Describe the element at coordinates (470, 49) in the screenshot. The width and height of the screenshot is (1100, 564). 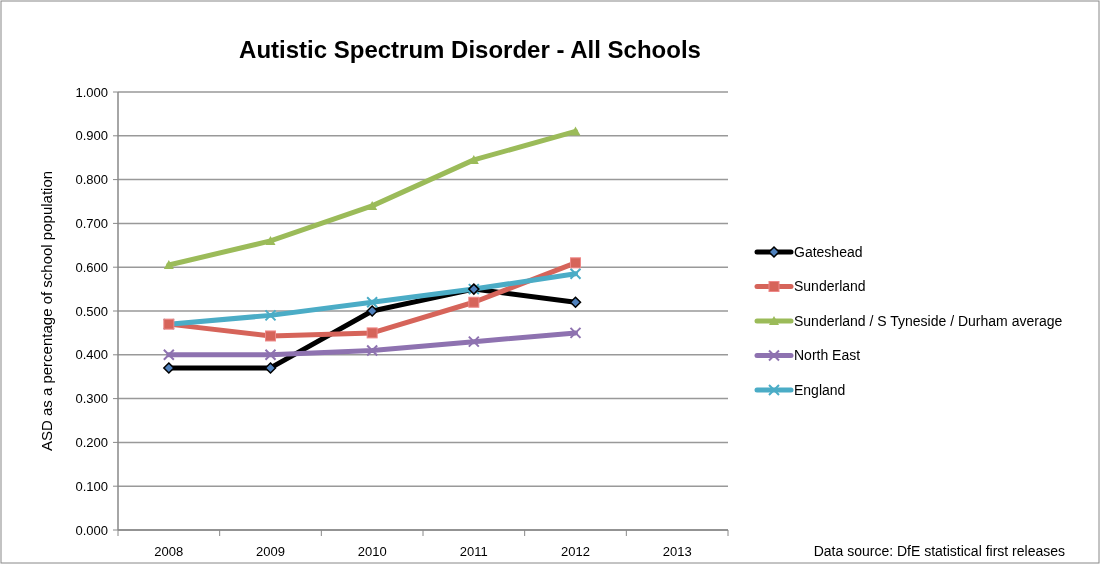
I see `chart-title: Autistic Spectrum Disorder - All Schools` at that location.